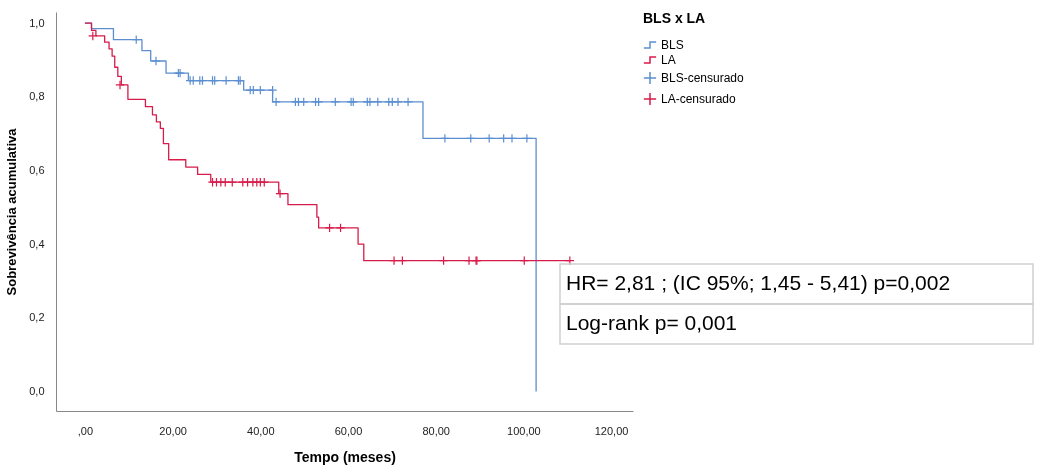 The image size is (1050, 471). What do you see at coordinates (348, 430) in the screenshot?
I see `x-tick-label: 60,00` at bounding box center [348, 430].